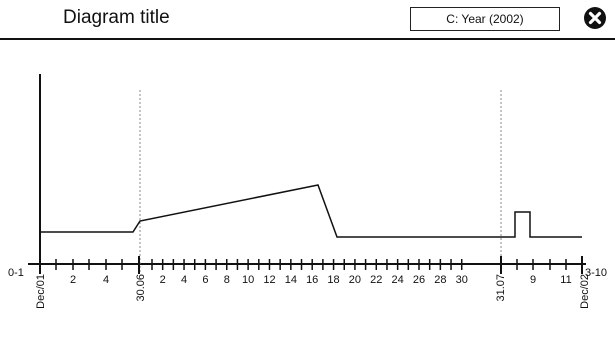  I want to click on diagram-title: Diagram title, so click(116, 17).